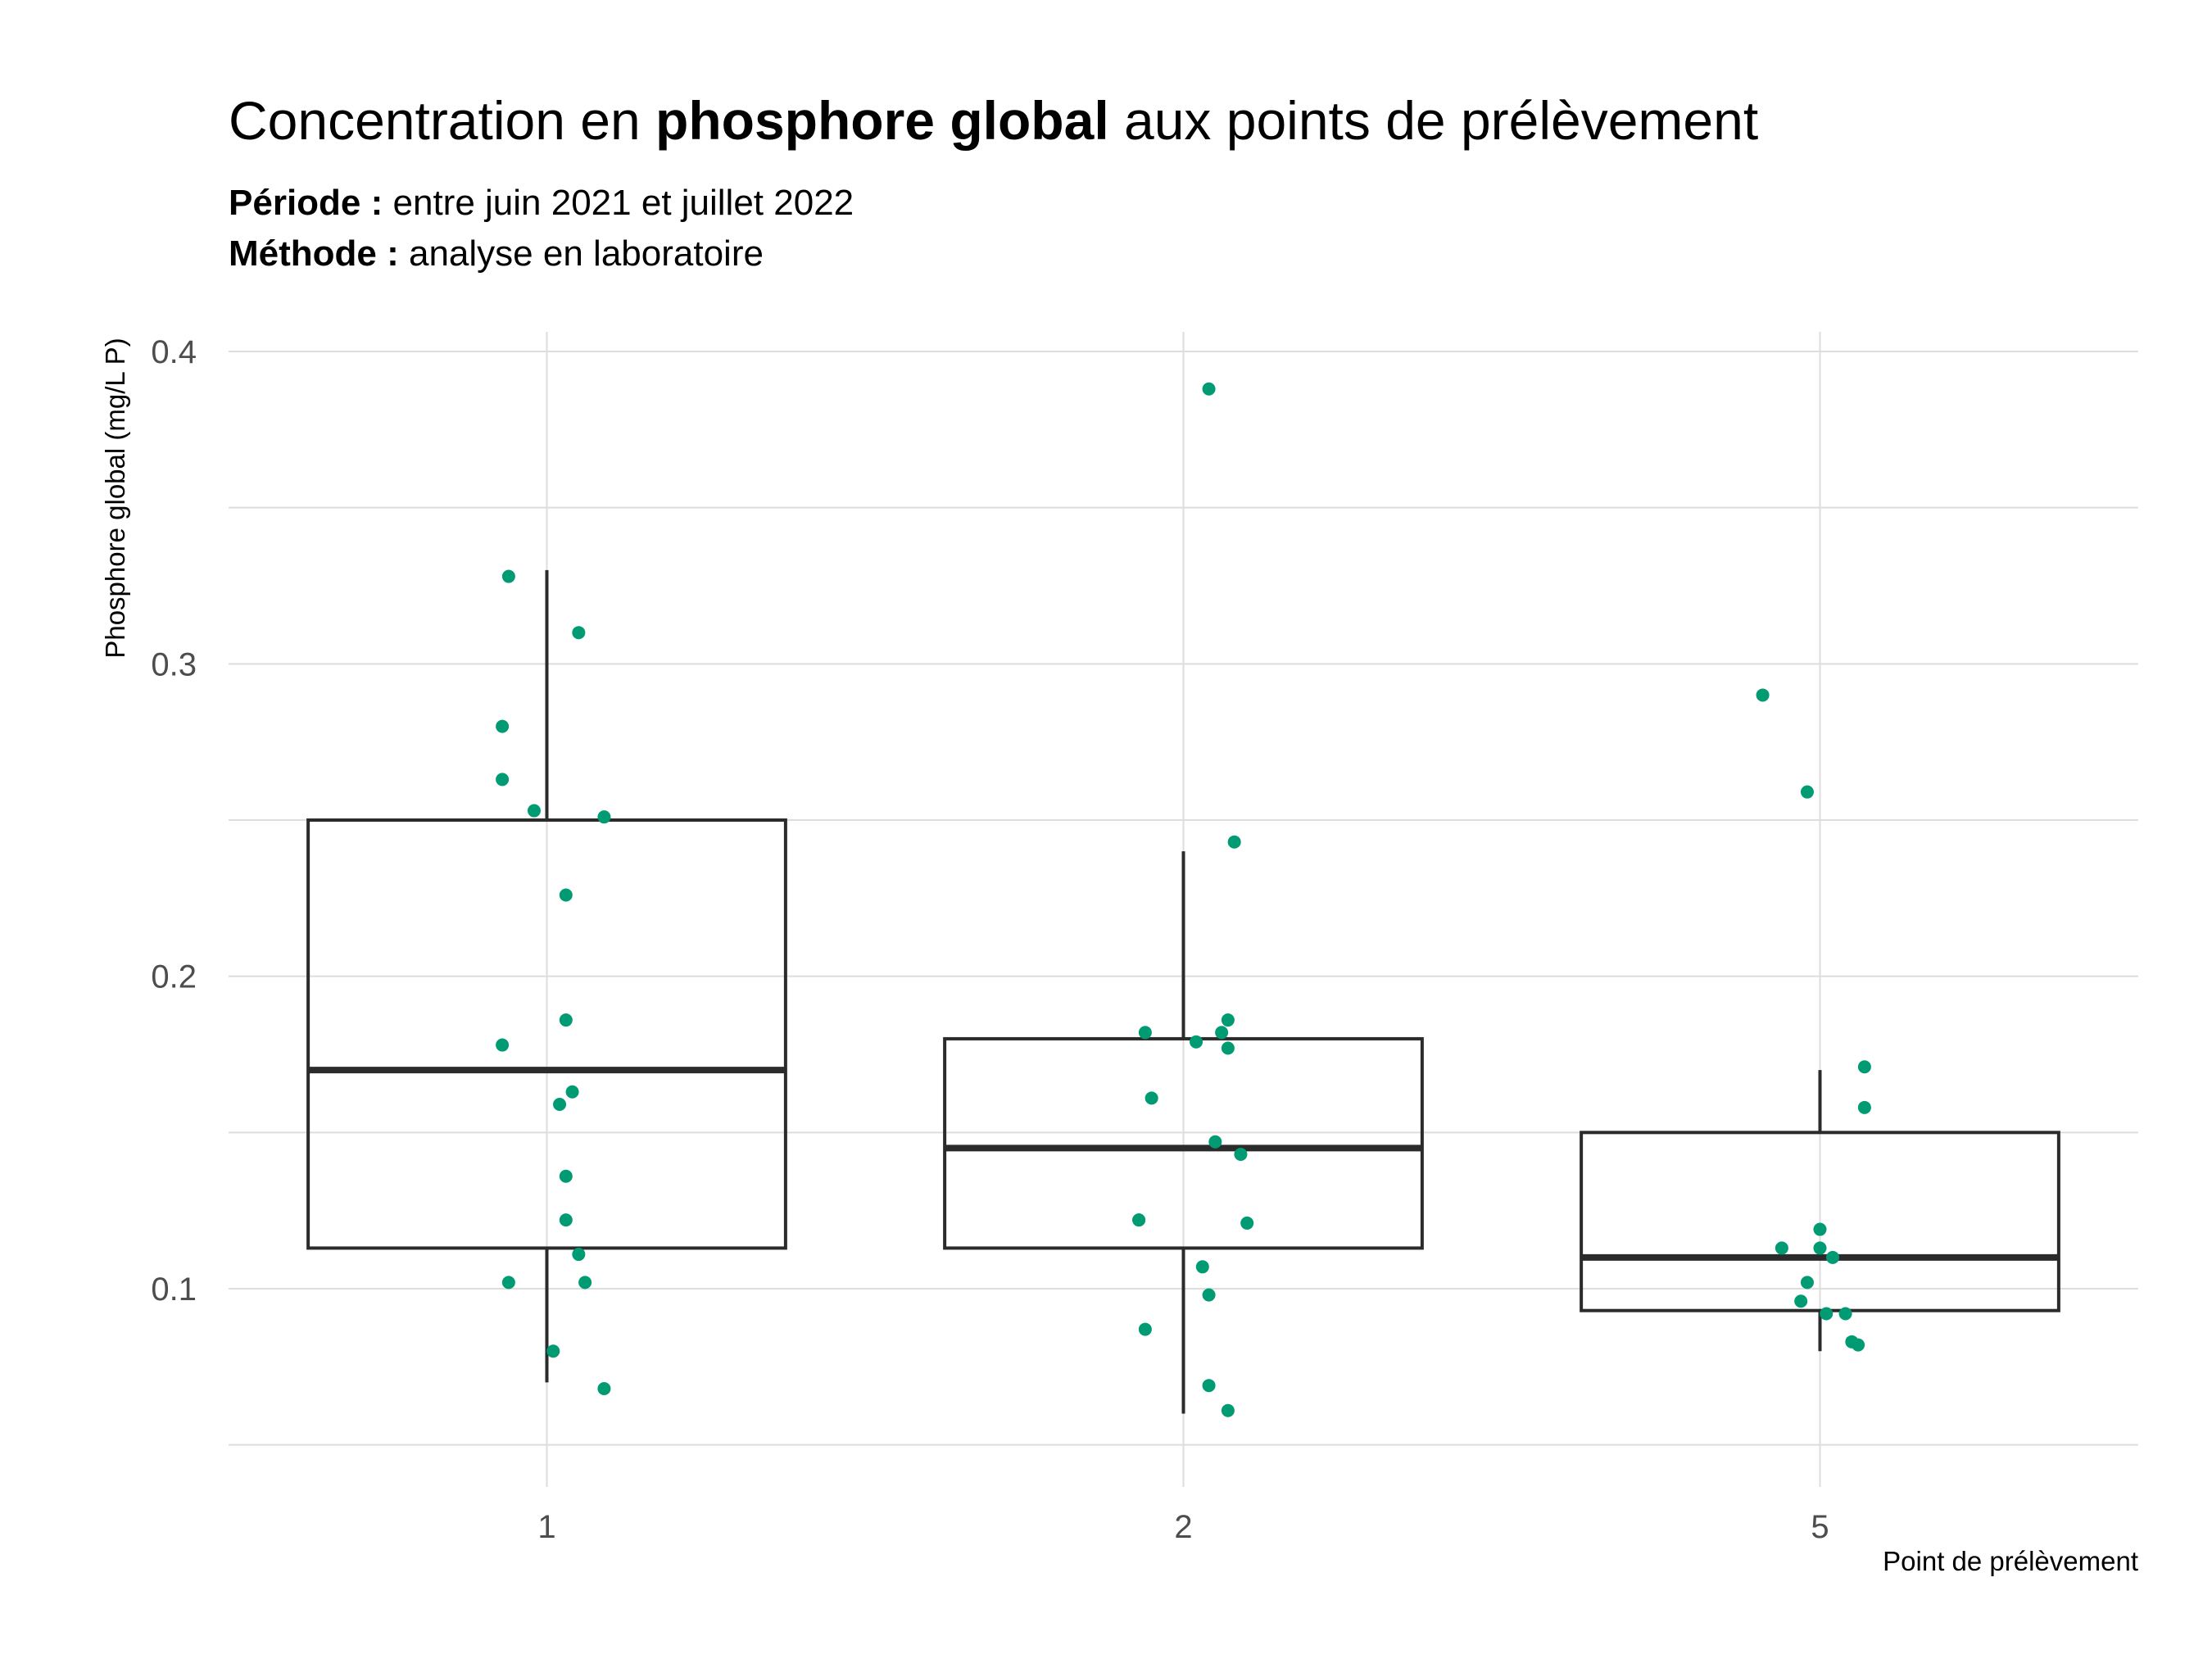 The image size is (2212, 1659). I want to click on x-tick-label: 2, so click(1183, 1527).